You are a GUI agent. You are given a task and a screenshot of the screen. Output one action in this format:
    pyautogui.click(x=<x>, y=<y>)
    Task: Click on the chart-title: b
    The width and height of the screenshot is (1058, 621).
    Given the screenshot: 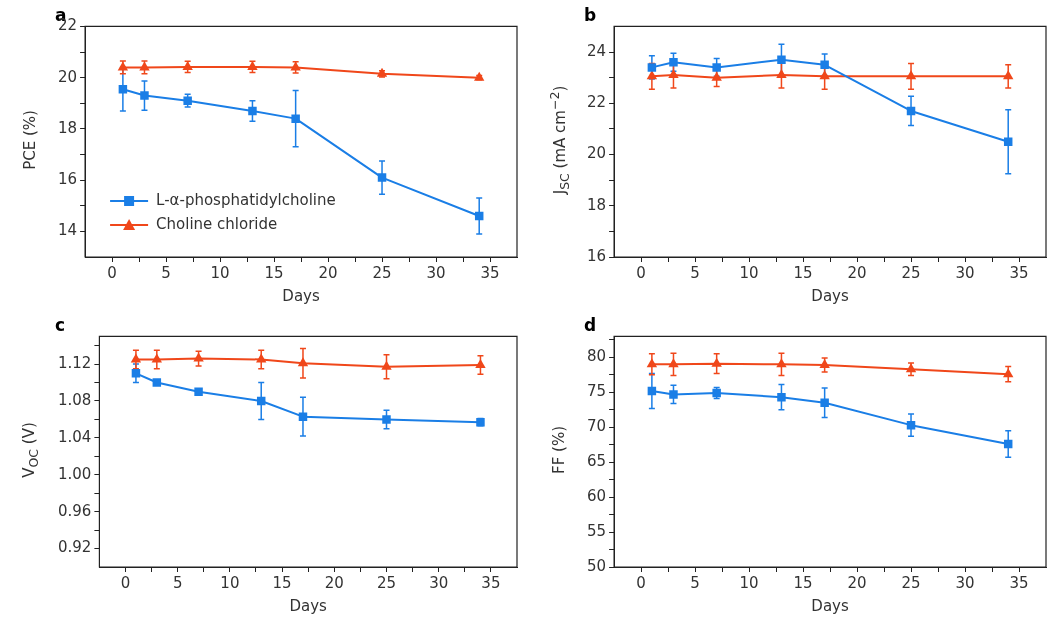 What is the action you would take?
    pyautogui.click(x=590, y=14)
    